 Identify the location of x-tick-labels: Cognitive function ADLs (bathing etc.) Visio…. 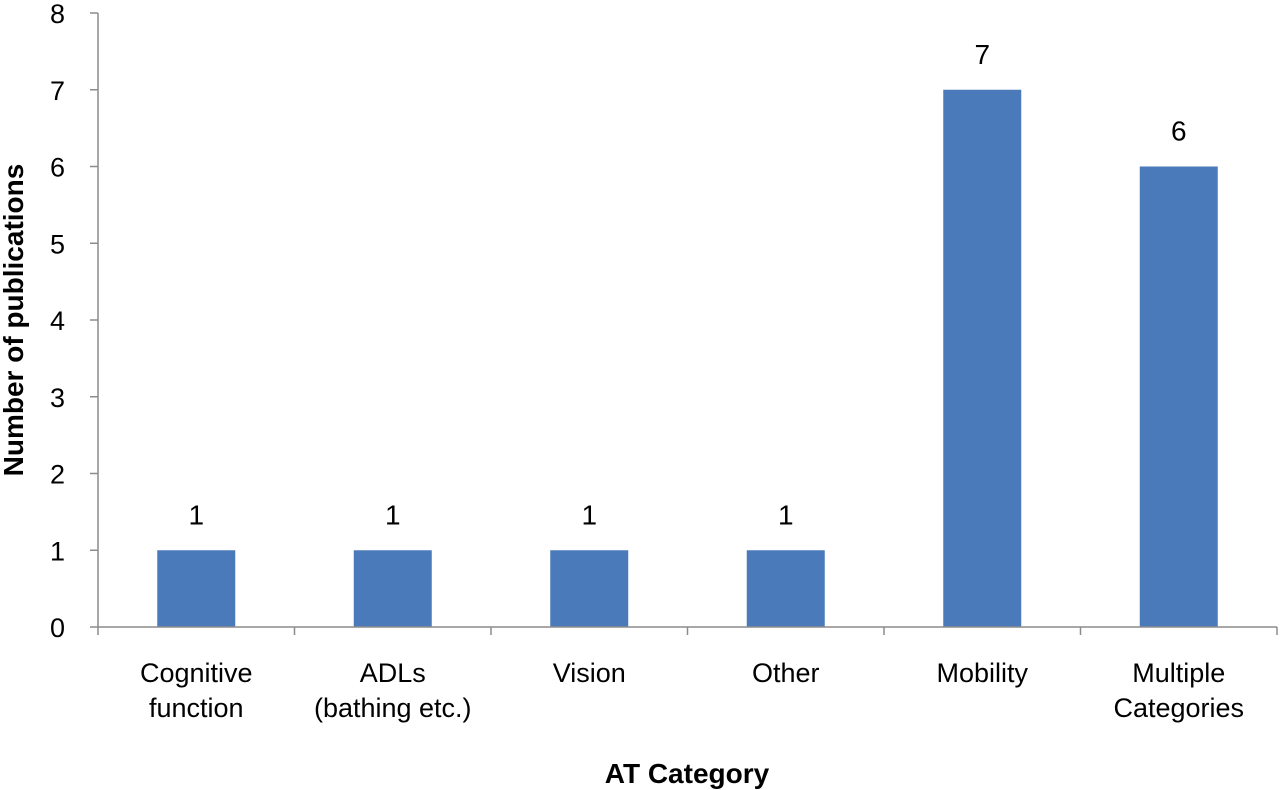
(692, 690).